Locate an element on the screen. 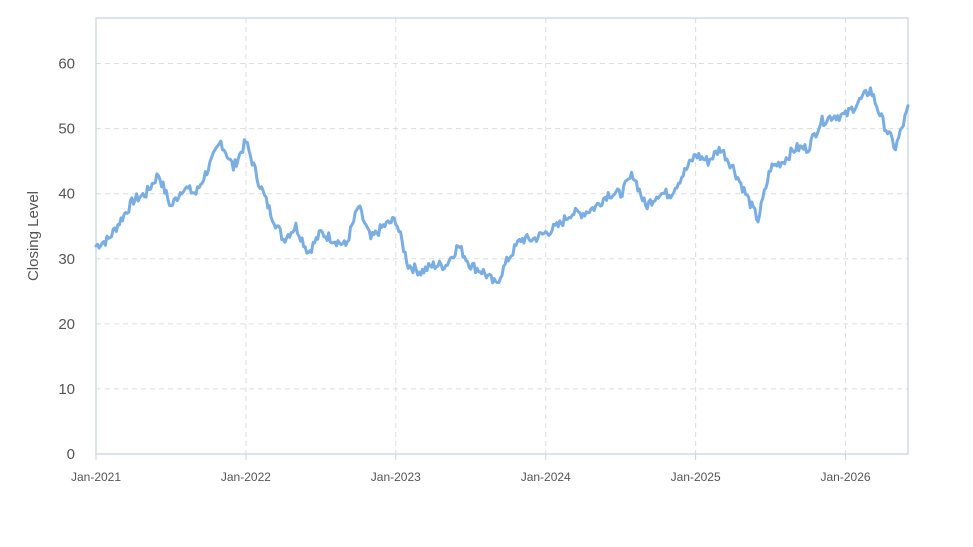 The width and height of the screenshot is (973, 547). x-tick-label: Jan-2021 is located at coordinates (96, 477).